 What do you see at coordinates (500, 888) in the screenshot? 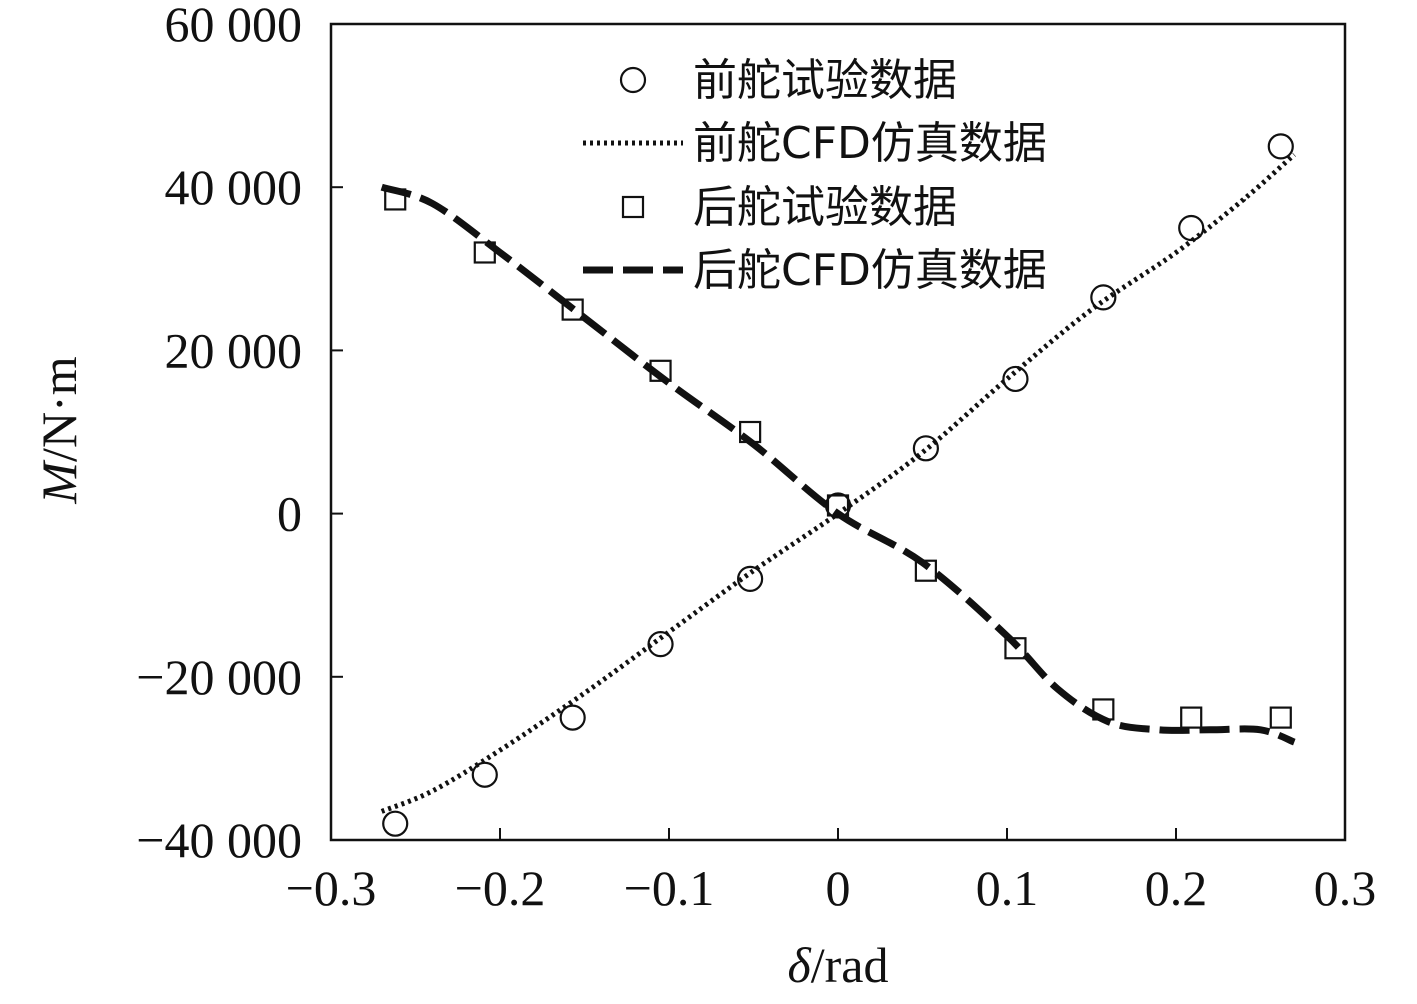
I see `x-tick-label: −0.2` at bounding box center [500, 888].